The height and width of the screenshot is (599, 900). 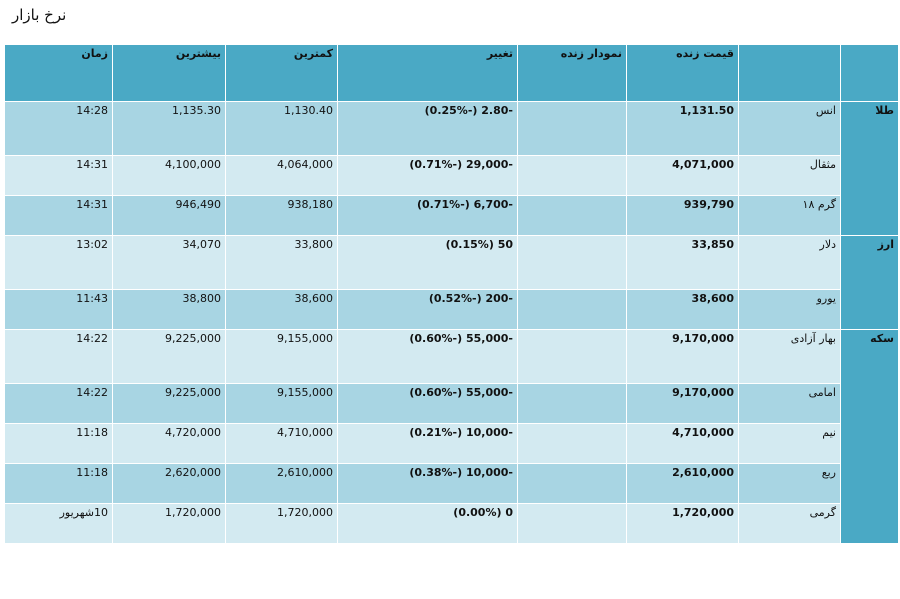 I want to click on change-value: -29,000 (-0.71%), so click(x=427, y=175).